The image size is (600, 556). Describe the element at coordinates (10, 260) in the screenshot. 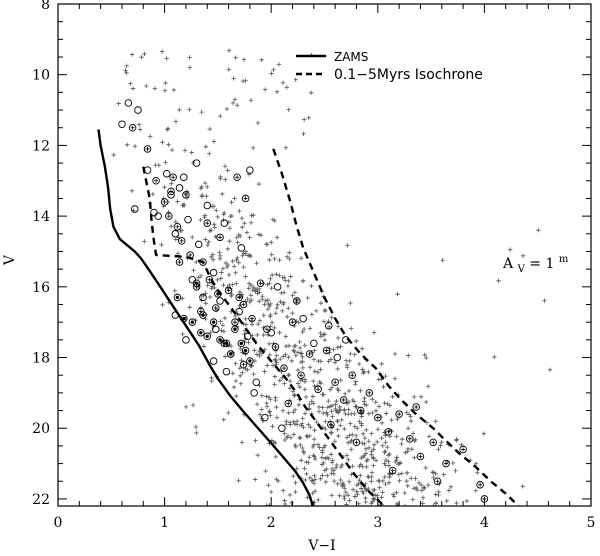

I see `y-axis-title: V` at that location.